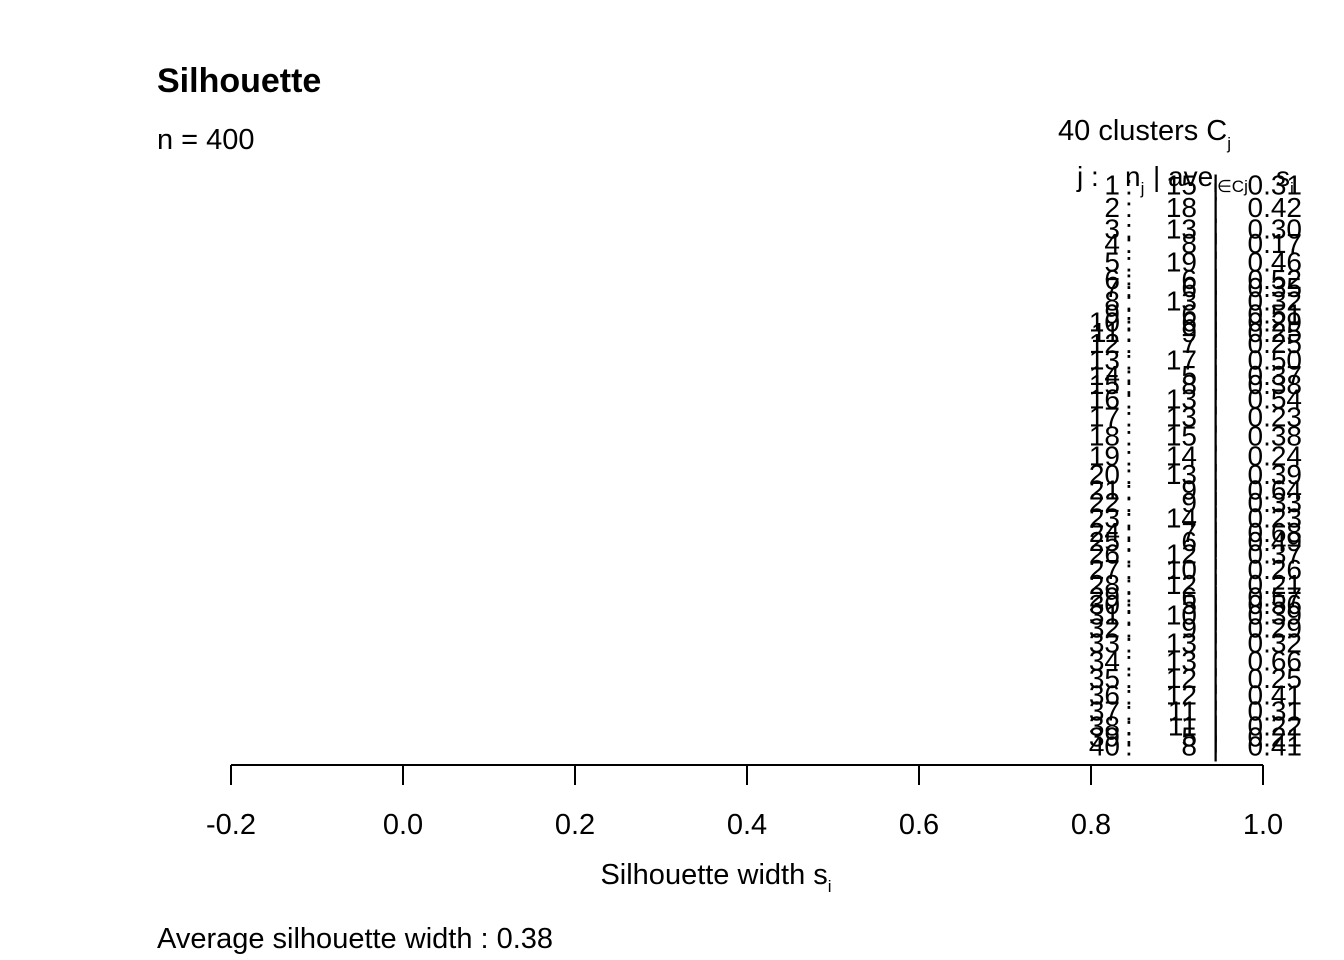  Describe the element at coordinates (1104, 584) in the screenshot. I see `cluster-j: 28` at that location.